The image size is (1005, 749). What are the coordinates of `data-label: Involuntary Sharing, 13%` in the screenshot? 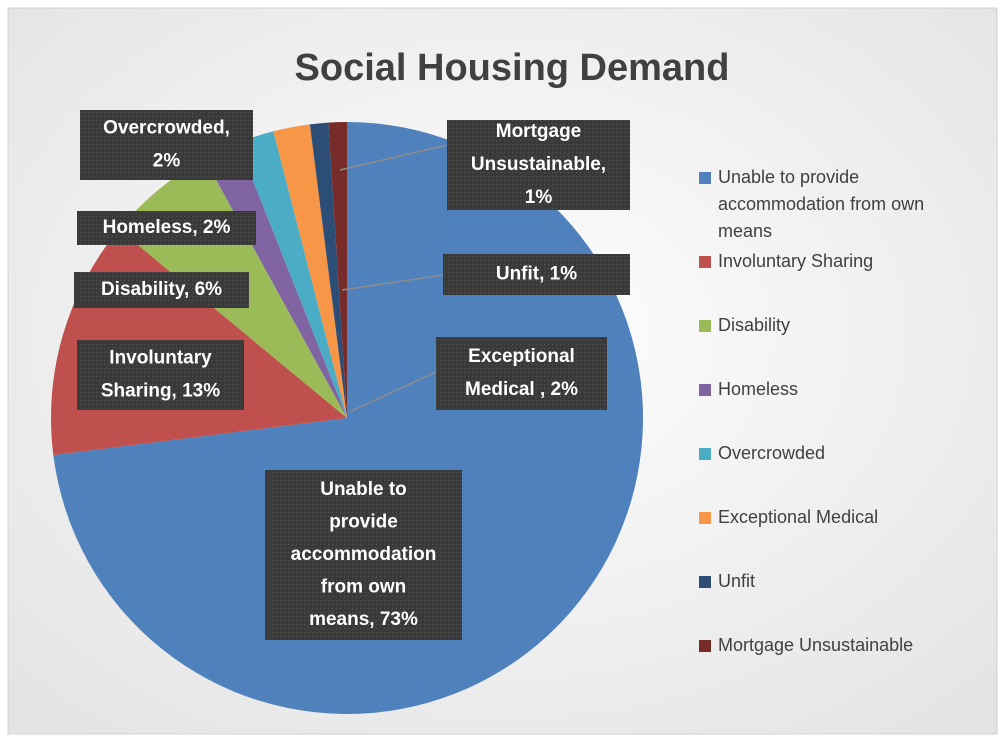 It's located at (160, 375).